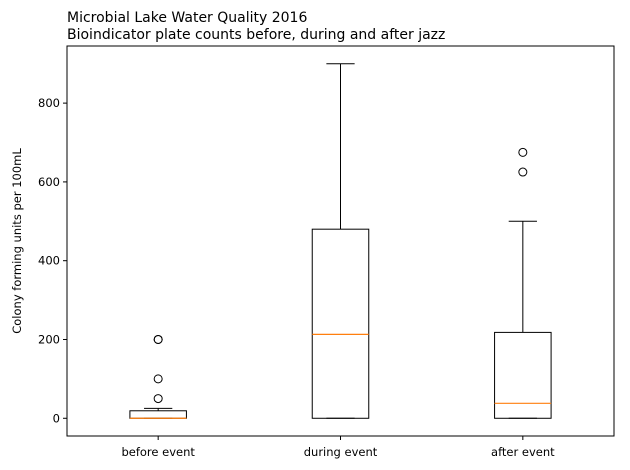 The width and height of the screenshot is (630, 470). Describe the element at coordinates (187, 18) in the screenshot. I see `chart-title: Microbial Lake Water Quality 2016` at that location.